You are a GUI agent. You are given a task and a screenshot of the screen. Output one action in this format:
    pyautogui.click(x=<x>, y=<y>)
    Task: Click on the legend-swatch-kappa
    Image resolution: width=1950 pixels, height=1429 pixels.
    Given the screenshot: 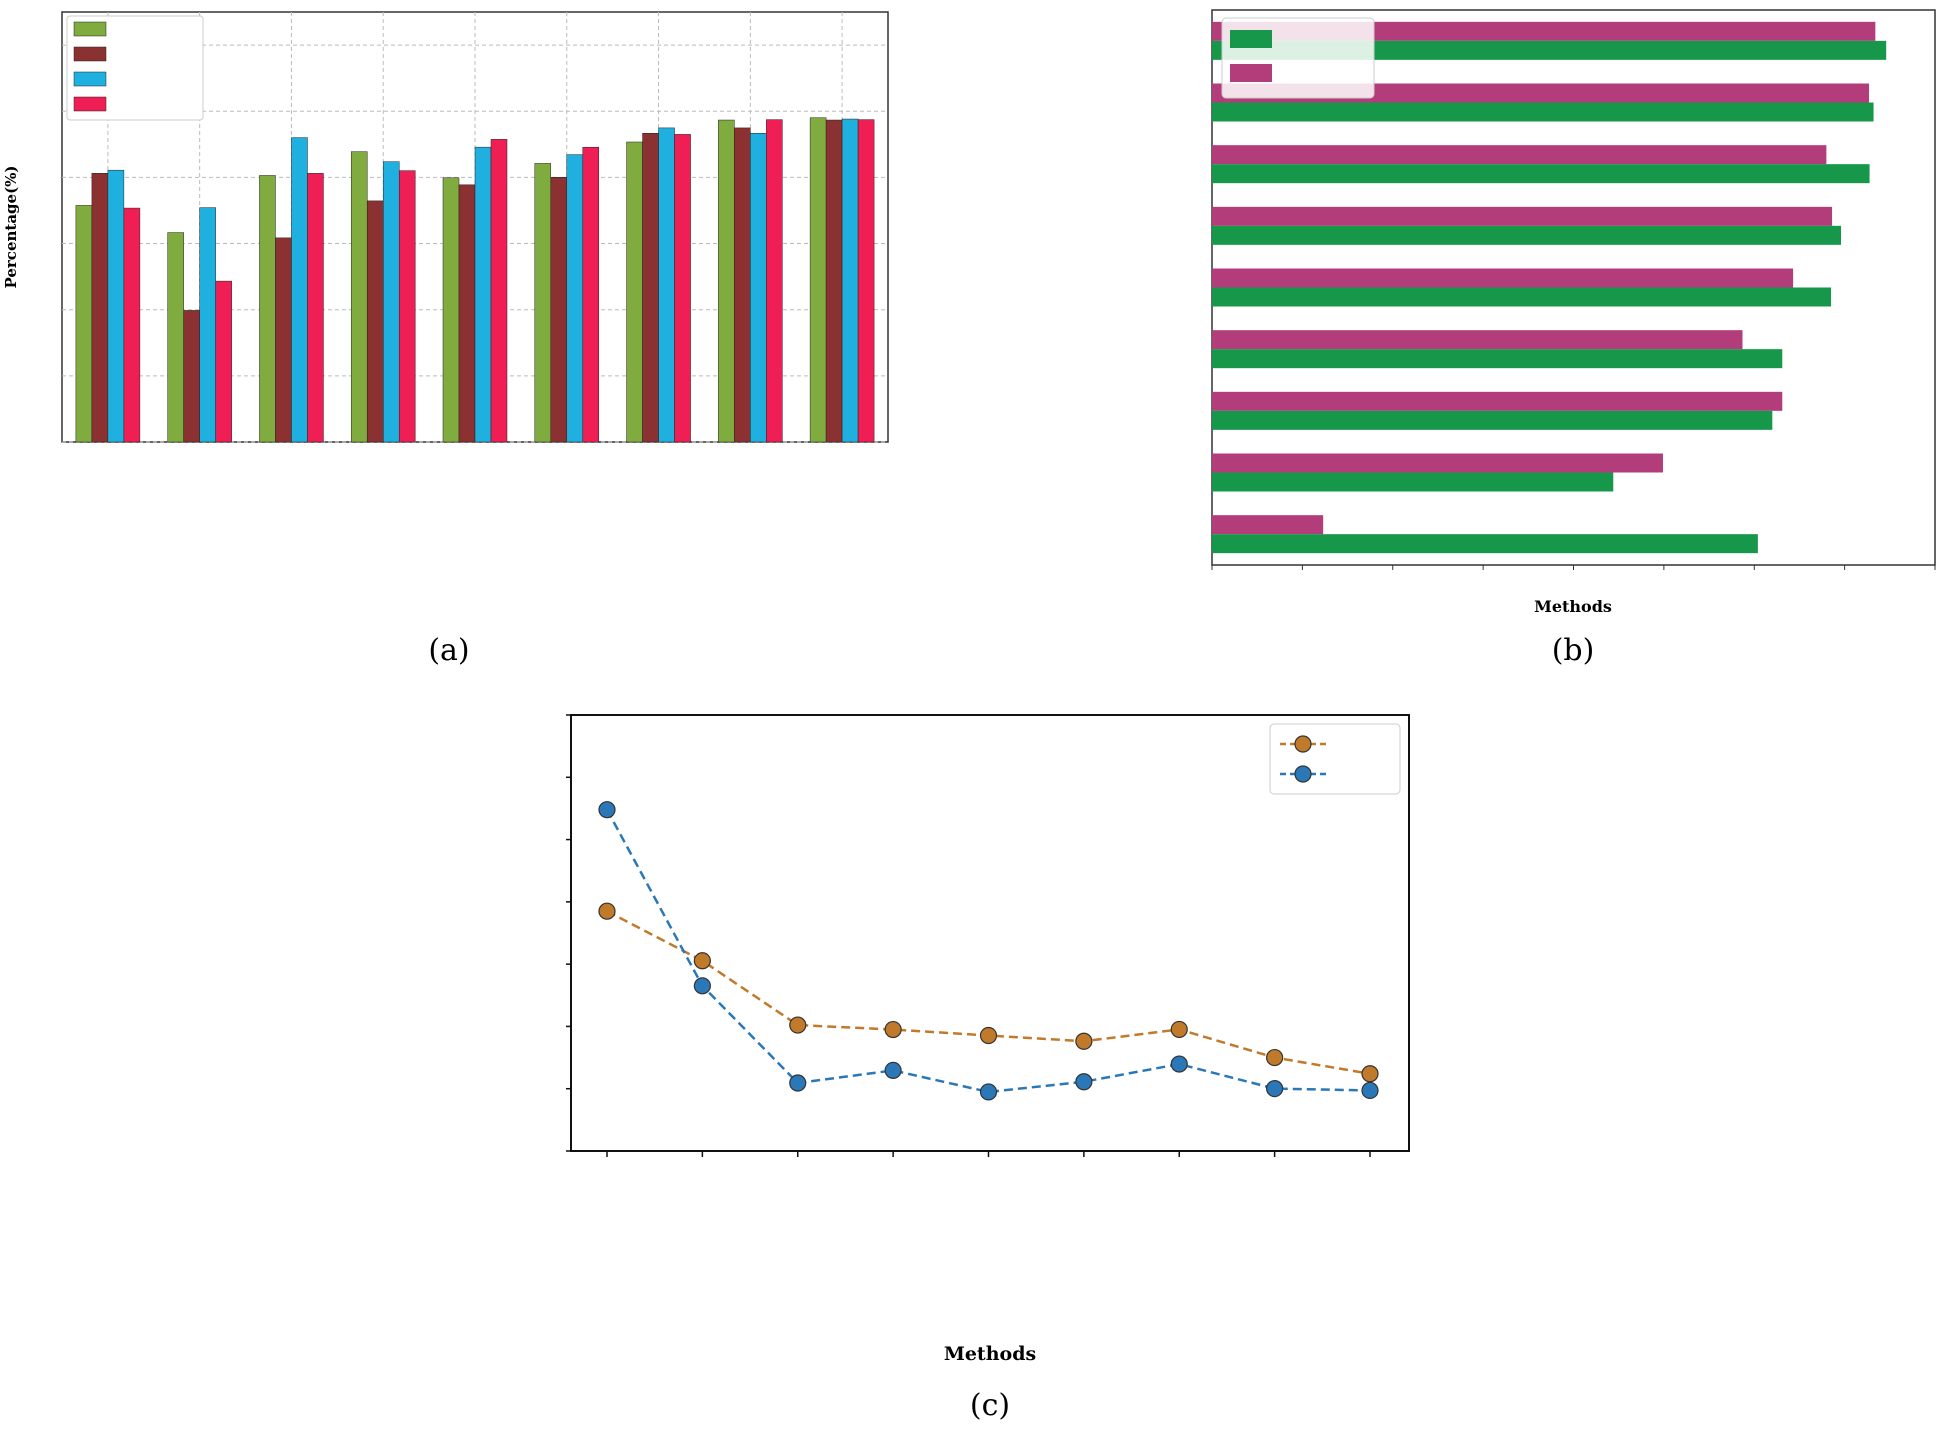 What is the action you would take?
    pyautogui.click(x=1251, y=39)
    